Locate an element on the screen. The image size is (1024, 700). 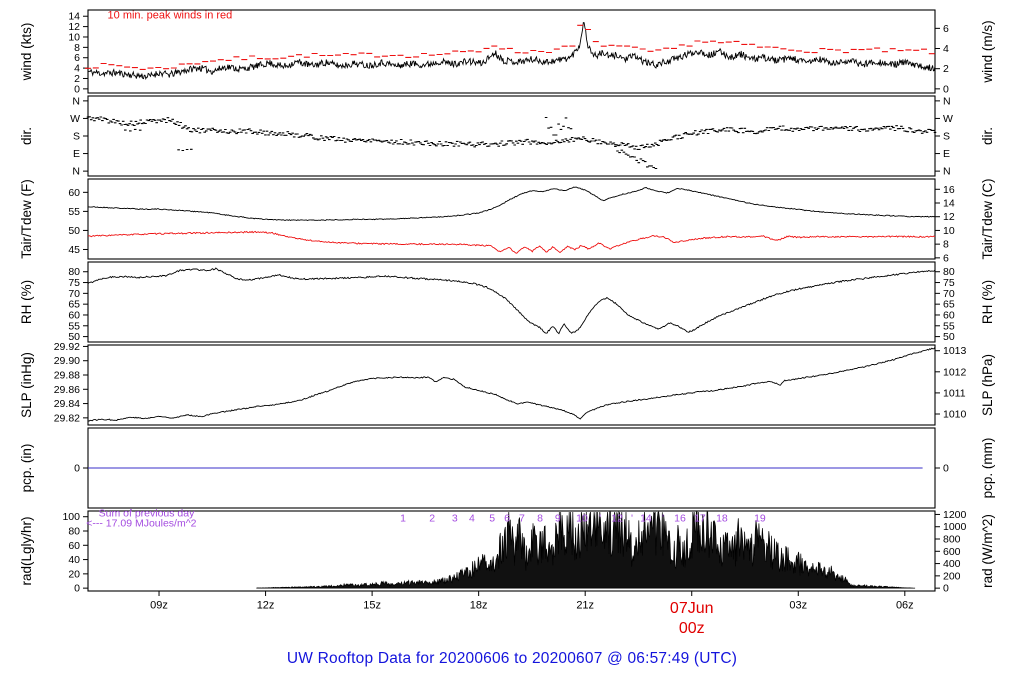
series-tair-f is located at coordinates (512, 204).